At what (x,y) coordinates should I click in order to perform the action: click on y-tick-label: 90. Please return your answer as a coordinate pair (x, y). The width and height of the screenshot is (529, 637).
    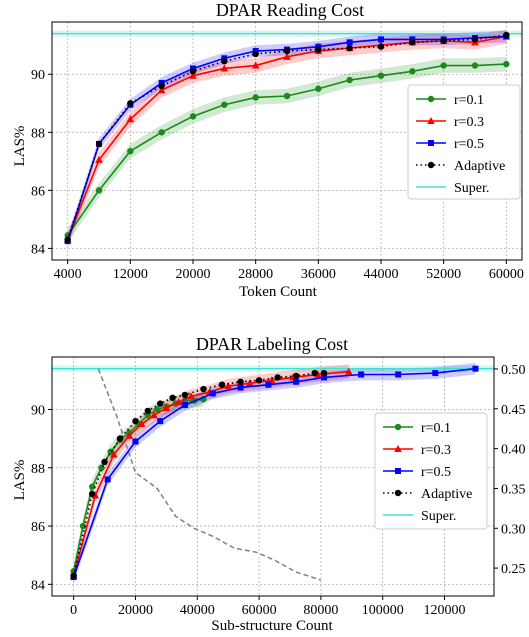
    Looking at the image, I should click on (38, 75).